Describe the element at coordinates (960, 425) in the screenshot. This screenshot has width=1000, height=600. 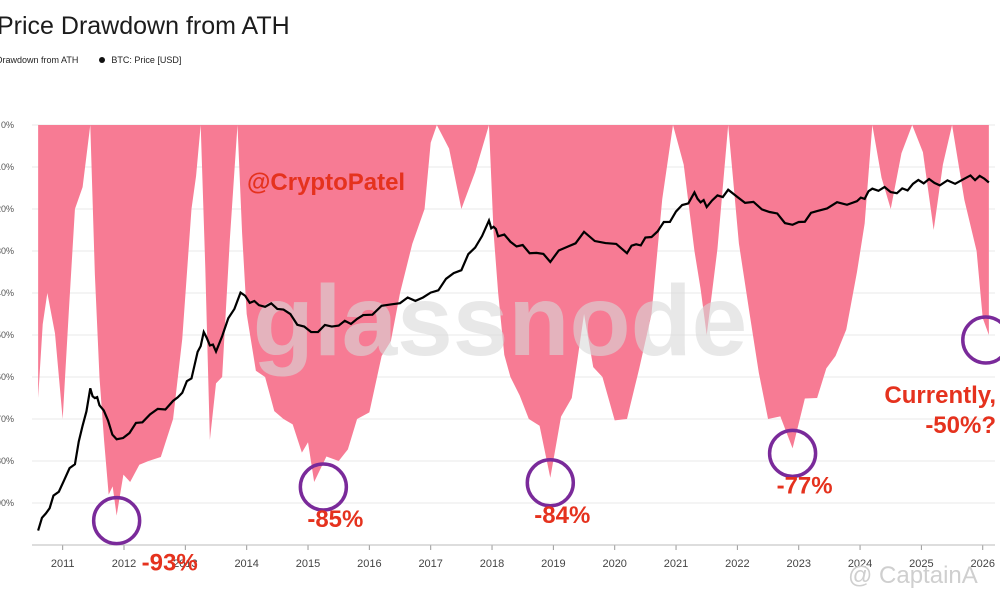
I see `annotation-label: -50%?` at that location.